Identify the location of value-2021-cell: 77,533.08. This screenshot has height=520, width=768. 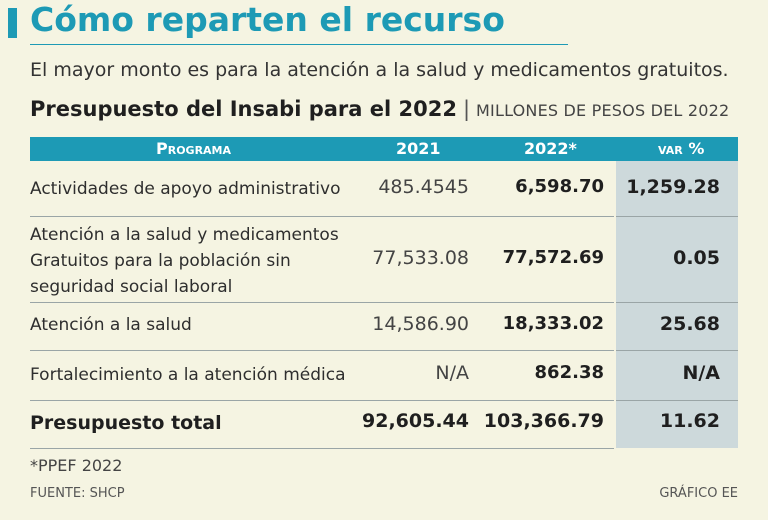
(420, 258).